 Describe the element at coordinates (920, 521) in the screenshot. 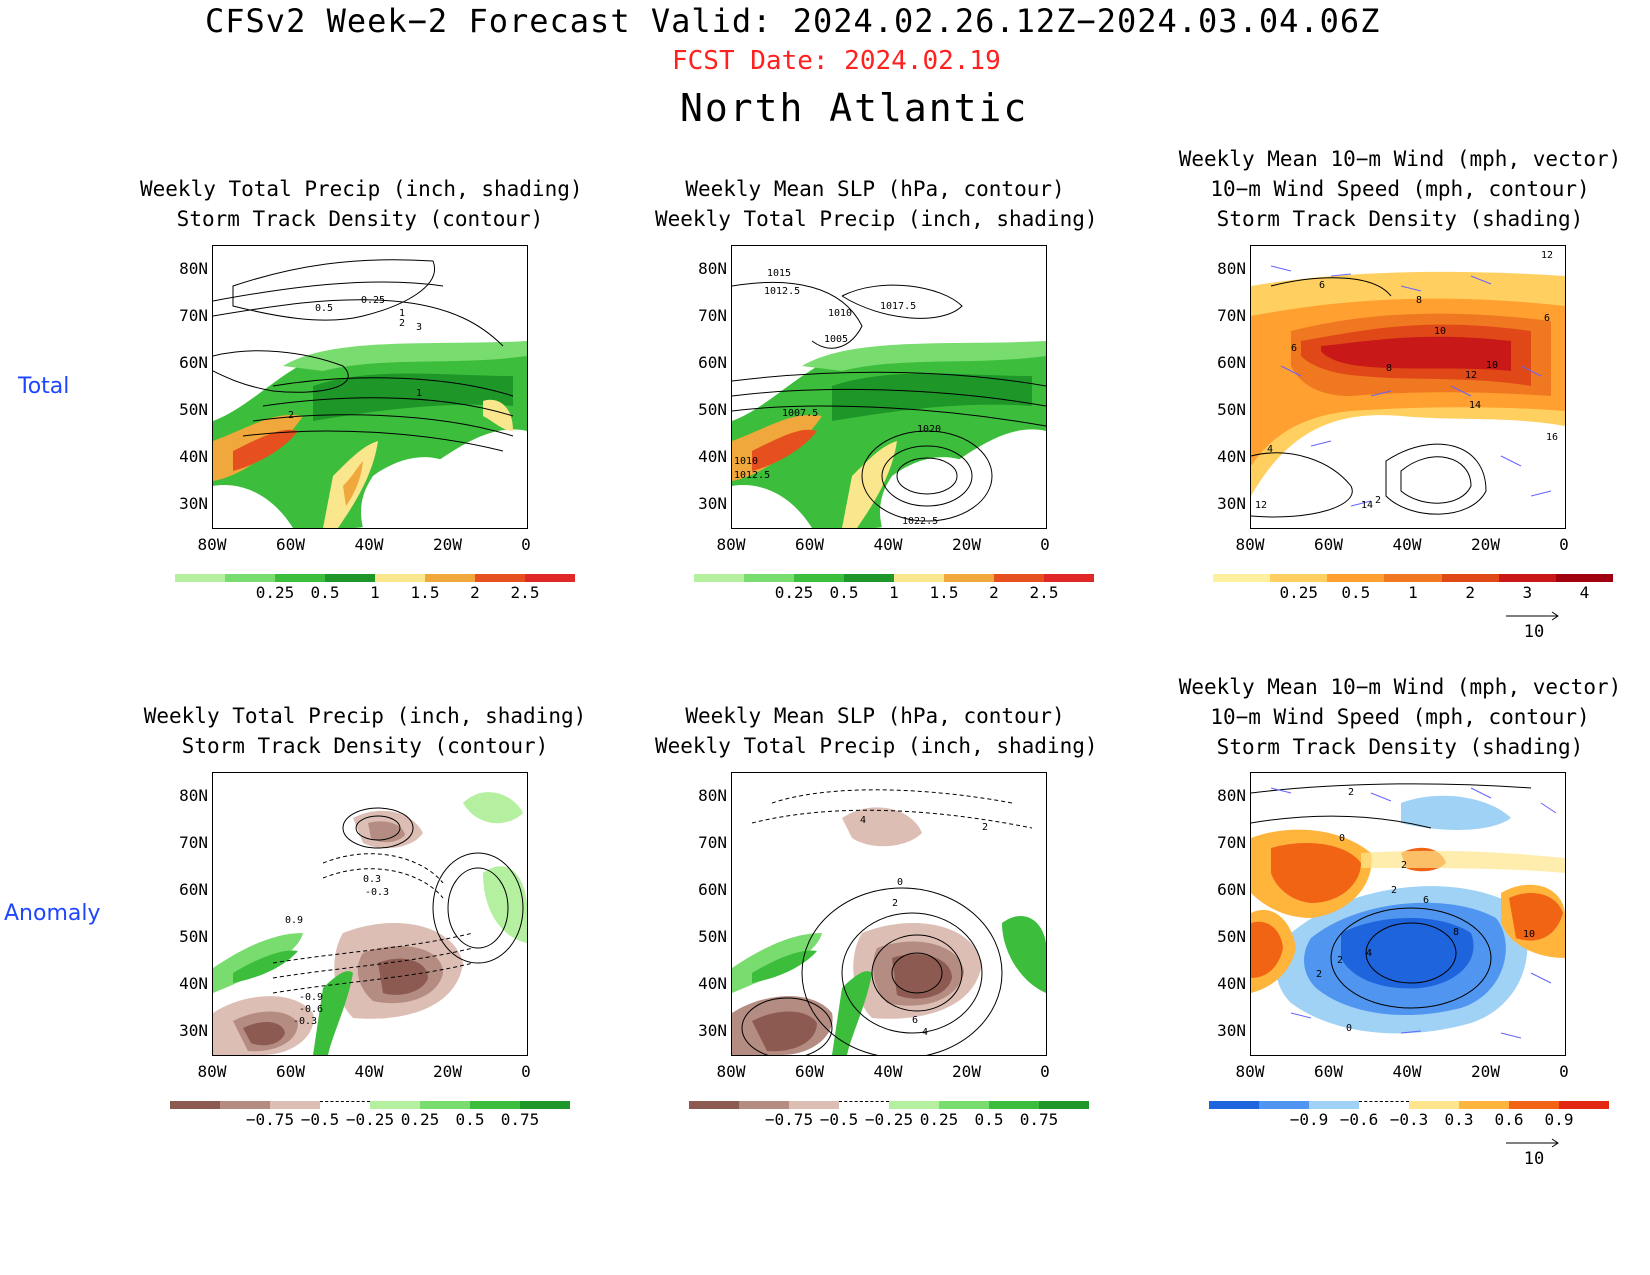

I see `contour-label: 1022.5` at that location.